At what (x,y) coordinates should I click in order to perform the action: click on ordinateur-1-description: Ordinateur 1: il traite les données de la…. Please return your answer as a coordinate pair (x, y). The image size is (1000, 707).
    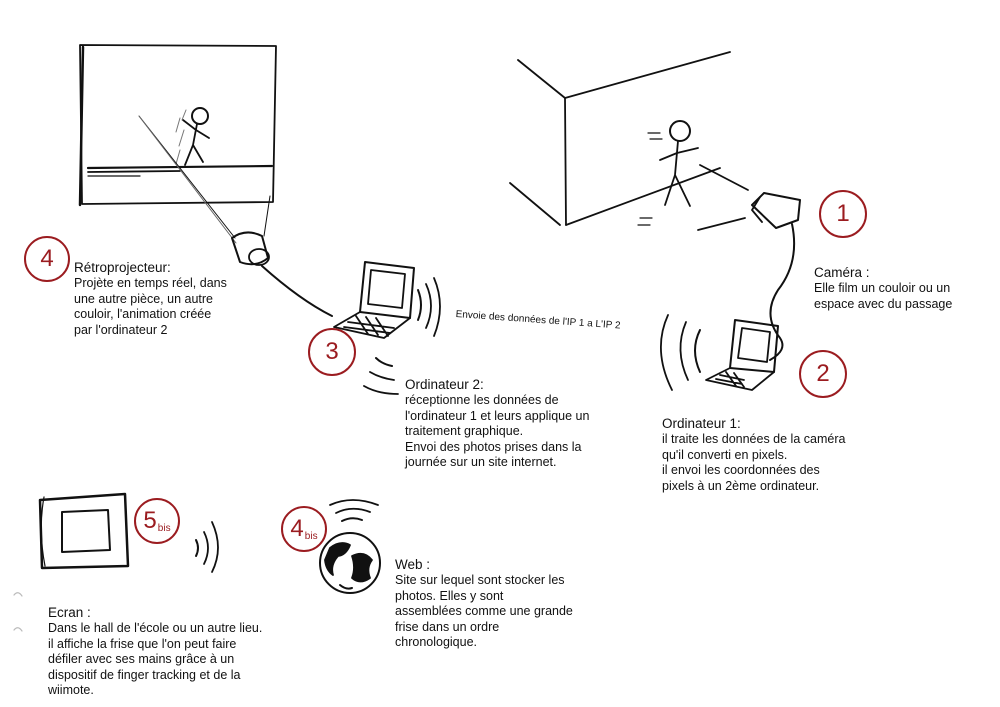
    Looking at the image, I should click on (753, 447).